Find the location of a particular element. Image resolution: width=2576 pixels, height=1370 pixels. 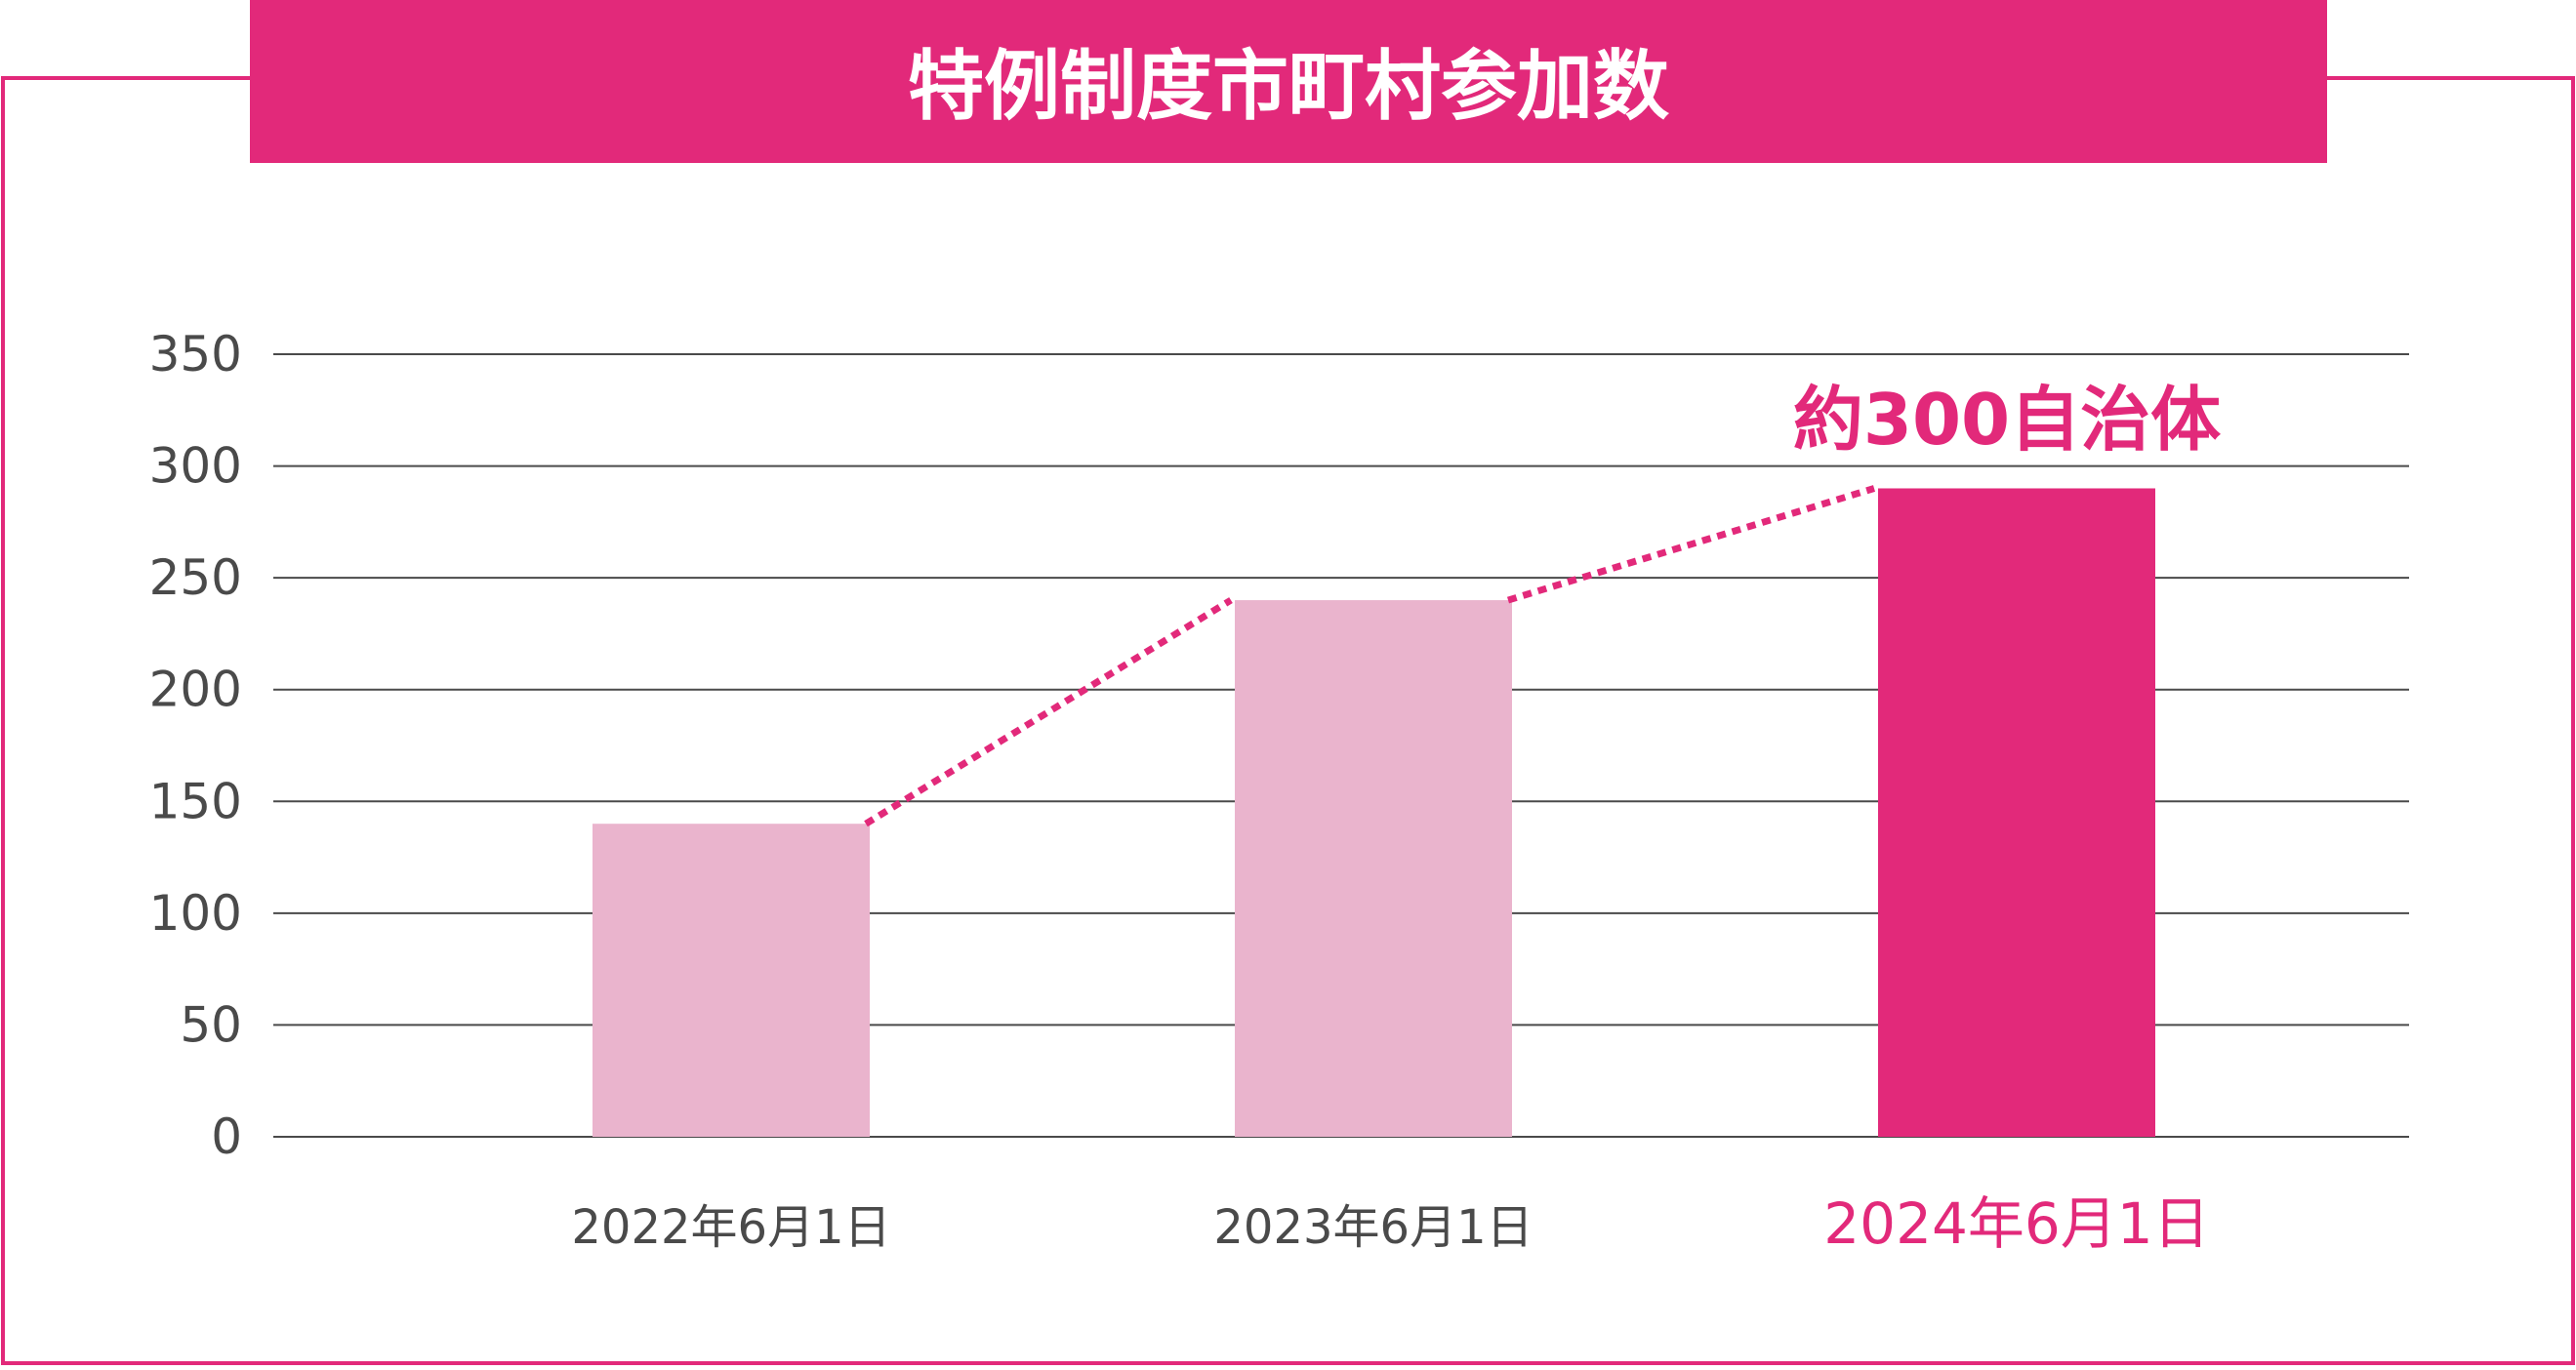

x-tick-label-1: 2023年6月1日 is located at coordinates (1373, 1227).